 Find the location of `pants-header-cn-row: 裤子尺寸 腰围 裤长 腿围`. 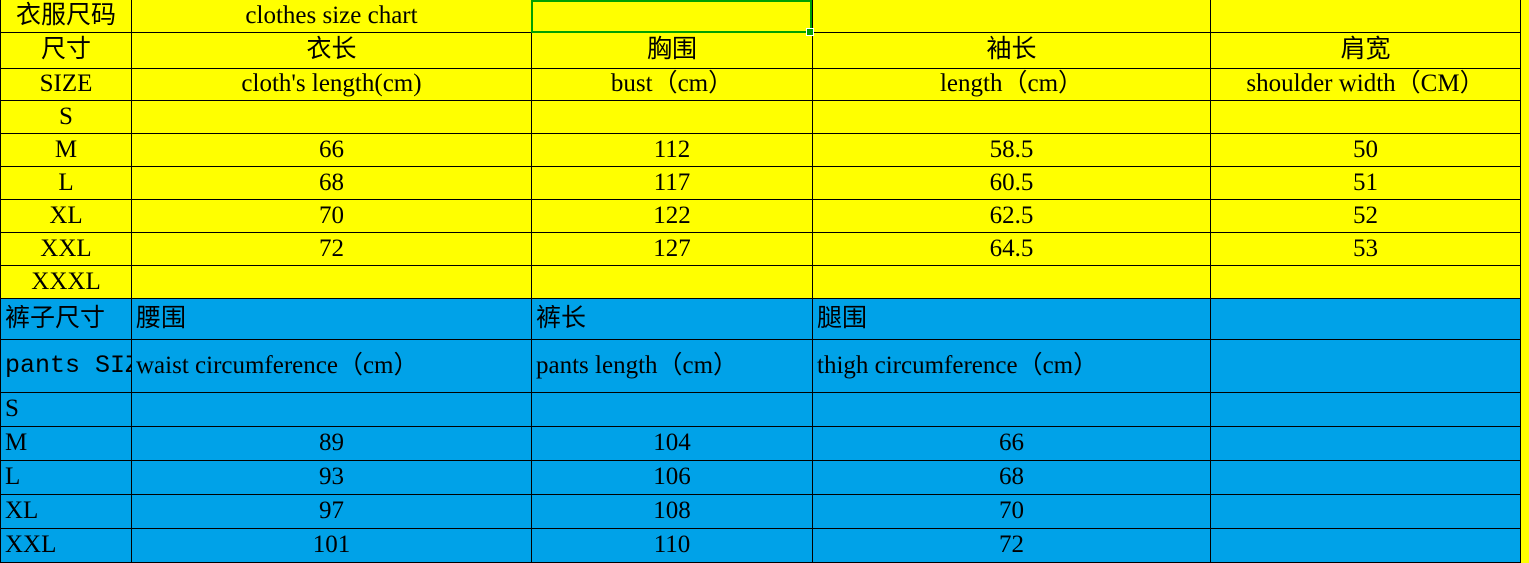

pants-header-cn-row: 裤子尺寸 腰围 裤长 腿围 is located at coordinates (760, 319).